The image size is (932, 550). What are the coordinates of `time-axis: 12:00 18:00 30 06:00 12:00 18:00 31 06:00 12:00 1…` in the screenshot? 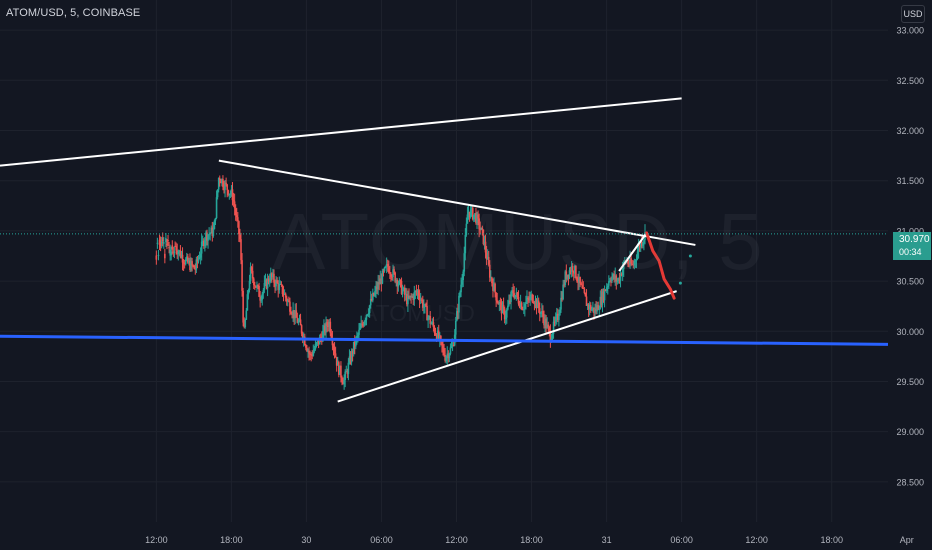 It's located at (466, 536).